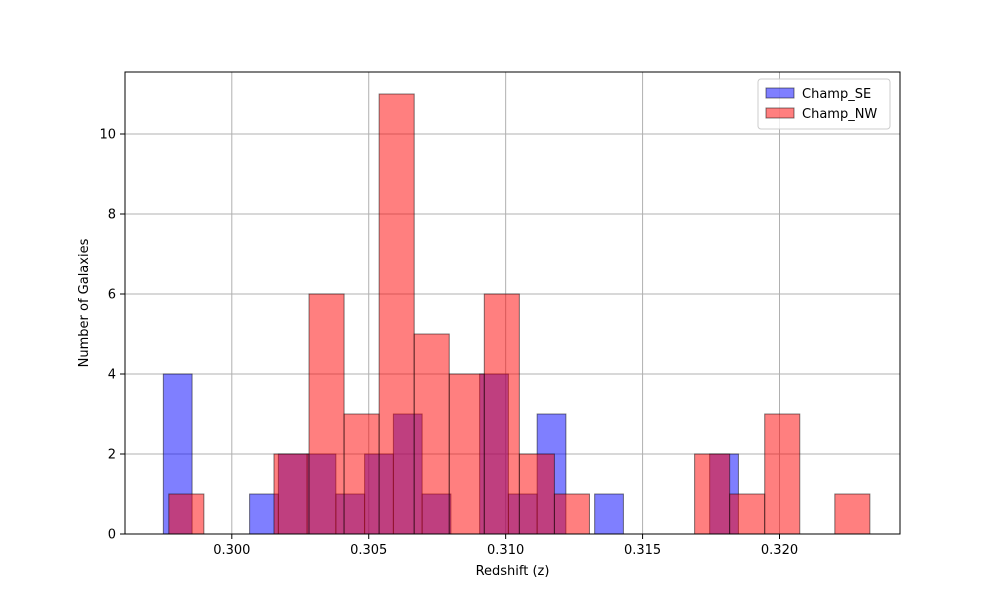 The height and width of the screenshot is (600, 1000). I want to click on x-tick-label: 0.320, so click(779, 550).